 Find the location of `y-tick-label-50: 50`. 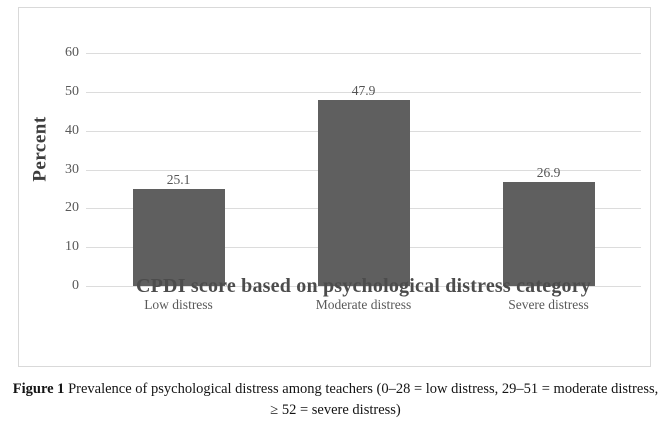

y-tick-label-50: 50 is located at coordinates (72, 91).